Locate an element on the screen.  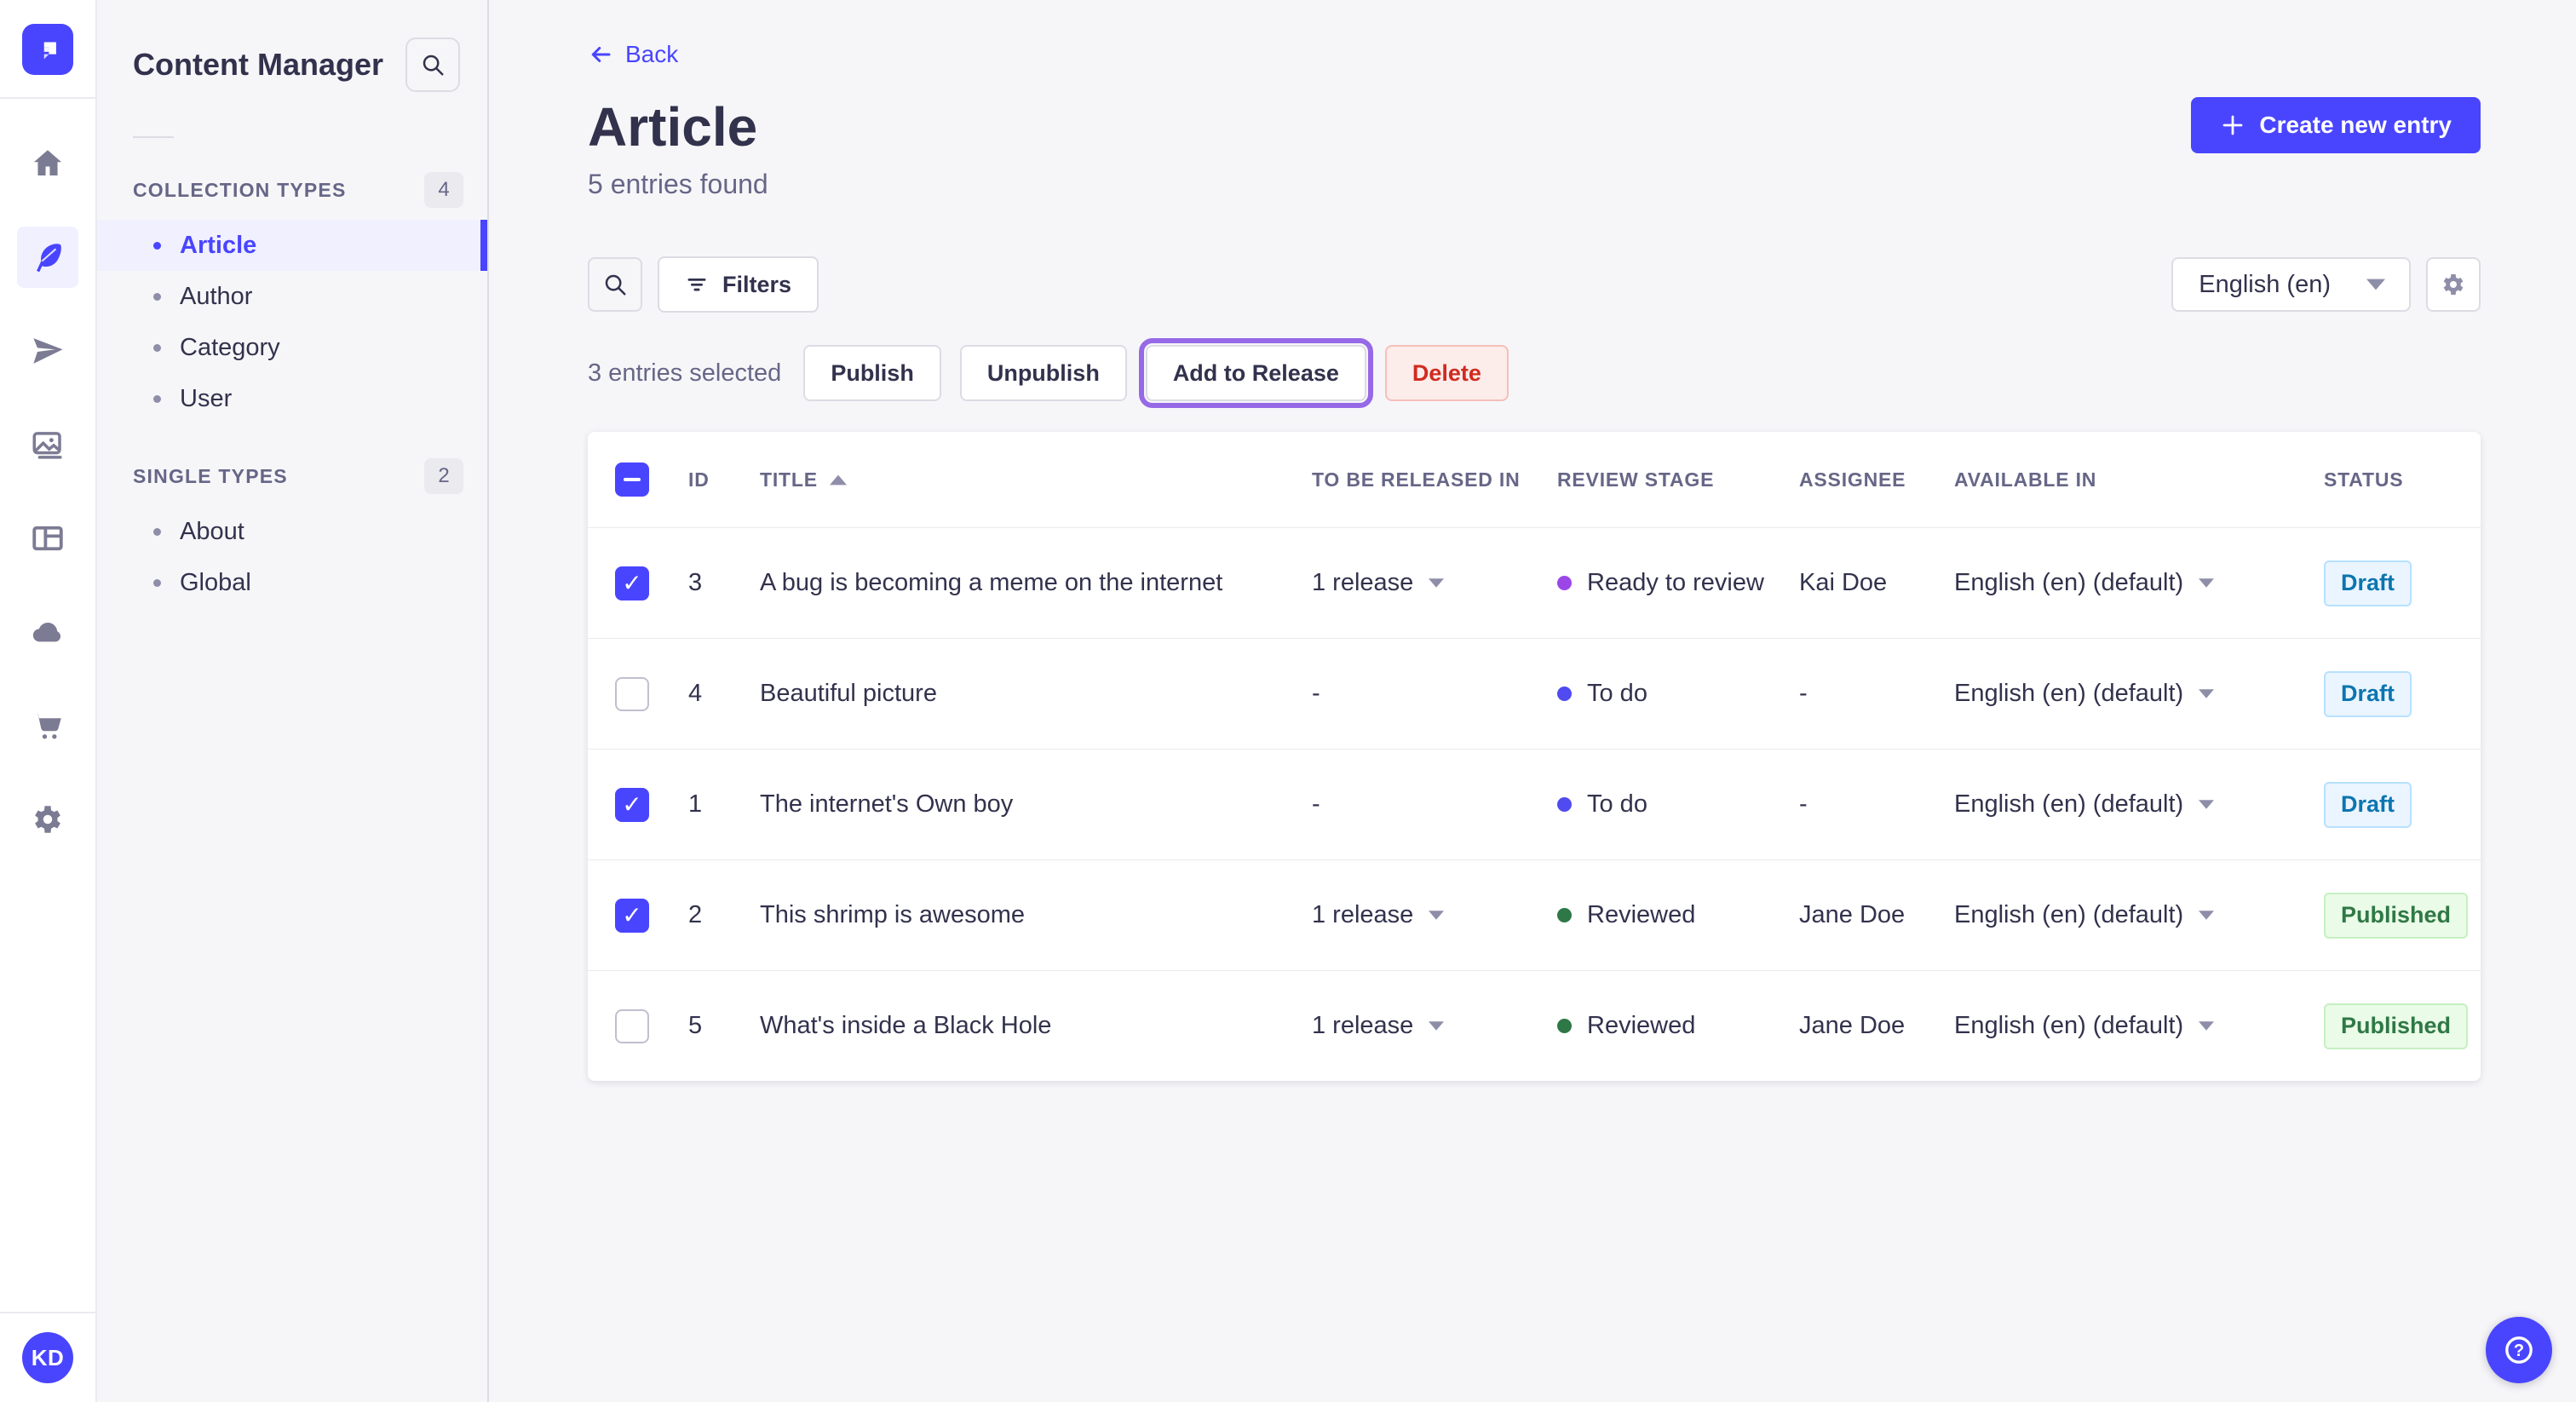
create-new-entry-button: Create new entry is located at coordinates (2336, 125).